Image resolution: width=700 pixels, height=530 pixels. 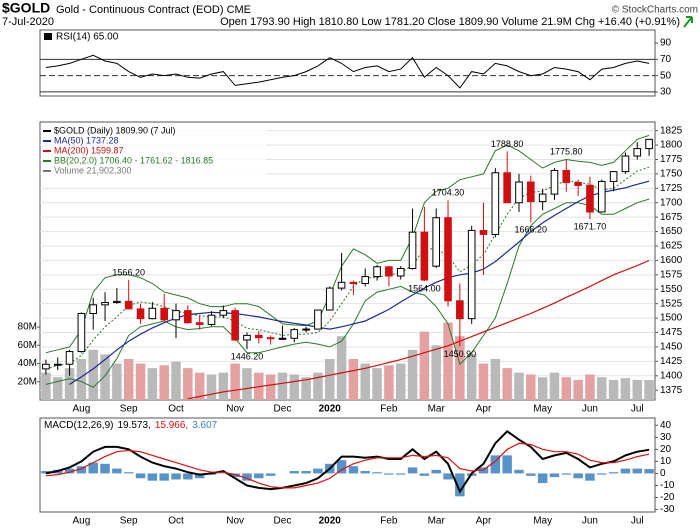 What do you see at coordinates (666, 43) in the screenshot?
I see `y-tick-label: 90` at bounding box center [666, 43].